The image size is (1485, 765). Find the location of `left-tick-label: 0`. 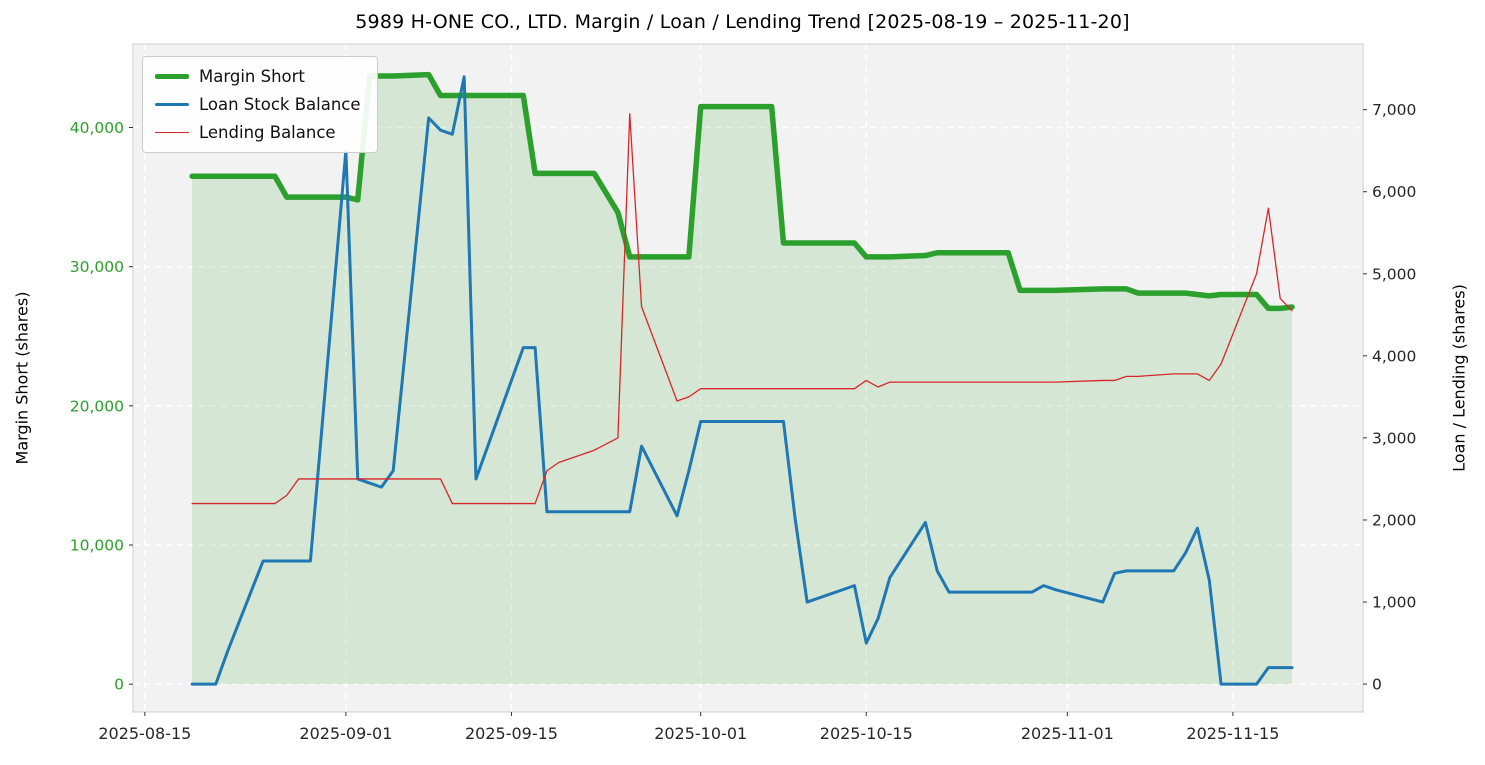

left-tick-label: 0 is located at coordinates (119, 685).